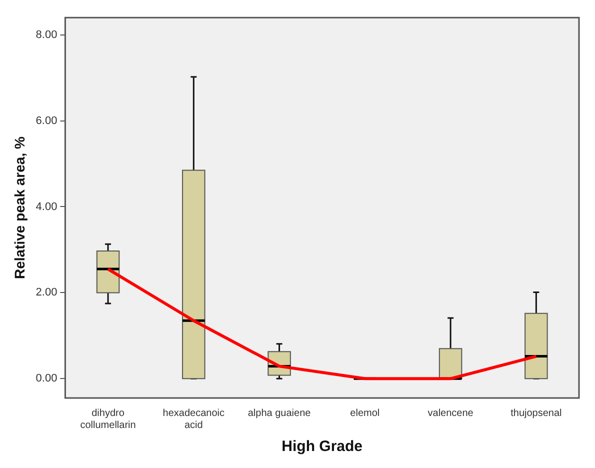 Image resolution: width=595 pixels, height=468 pixels. Describe the element at coordinates (280, 413) in the screenshot. I see `x-tick-label: alpha guaiene` at that location.